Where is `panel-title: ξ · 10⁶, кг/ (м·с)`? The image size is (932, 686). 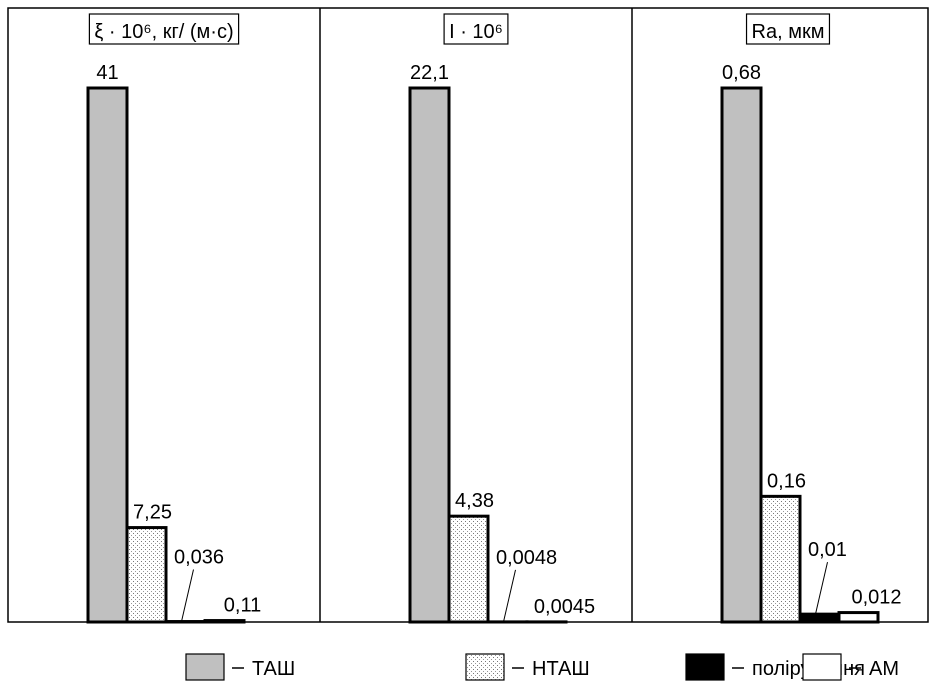
panel-title: ξ · 10⁶, кг/ (м·с) is located at coordinates (163, 32).